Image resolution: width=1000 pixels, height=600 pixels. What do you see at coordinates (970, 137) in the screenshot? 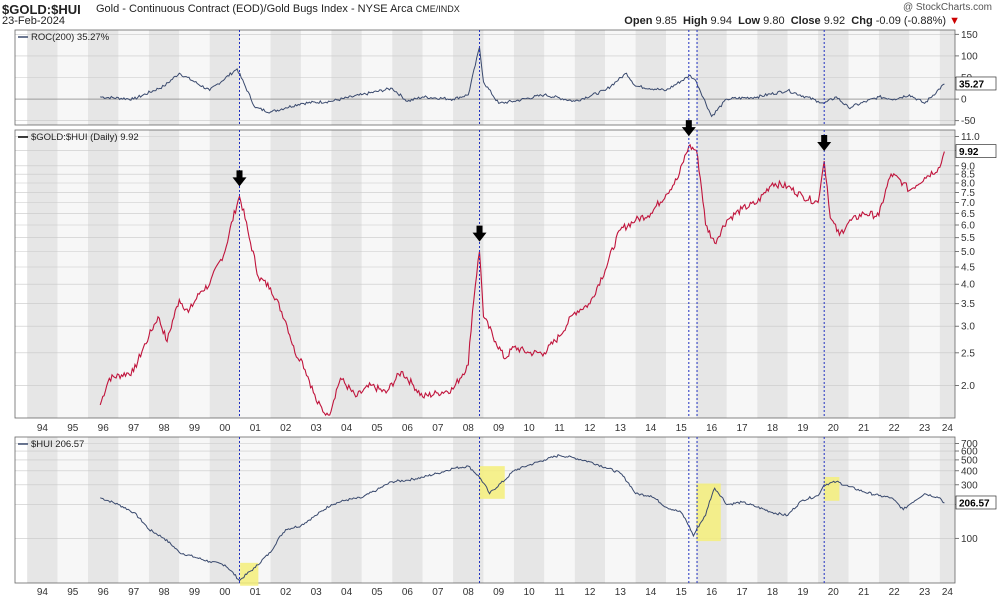
I see `y-tick-label: 11.0` at bounding box center [970, 137].